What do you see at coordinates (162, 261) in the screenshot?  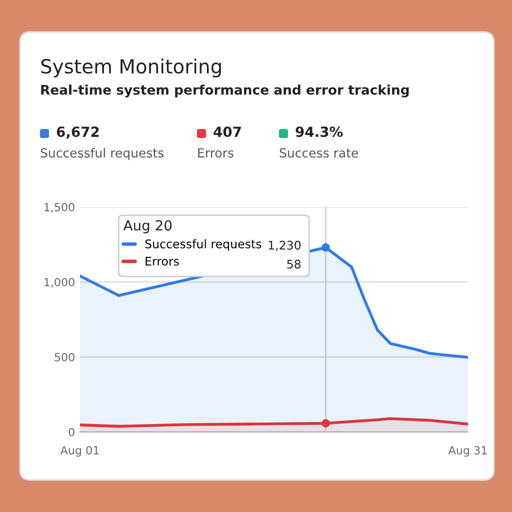 I see `legend-label: Errors` at bounding box center [162, 261].